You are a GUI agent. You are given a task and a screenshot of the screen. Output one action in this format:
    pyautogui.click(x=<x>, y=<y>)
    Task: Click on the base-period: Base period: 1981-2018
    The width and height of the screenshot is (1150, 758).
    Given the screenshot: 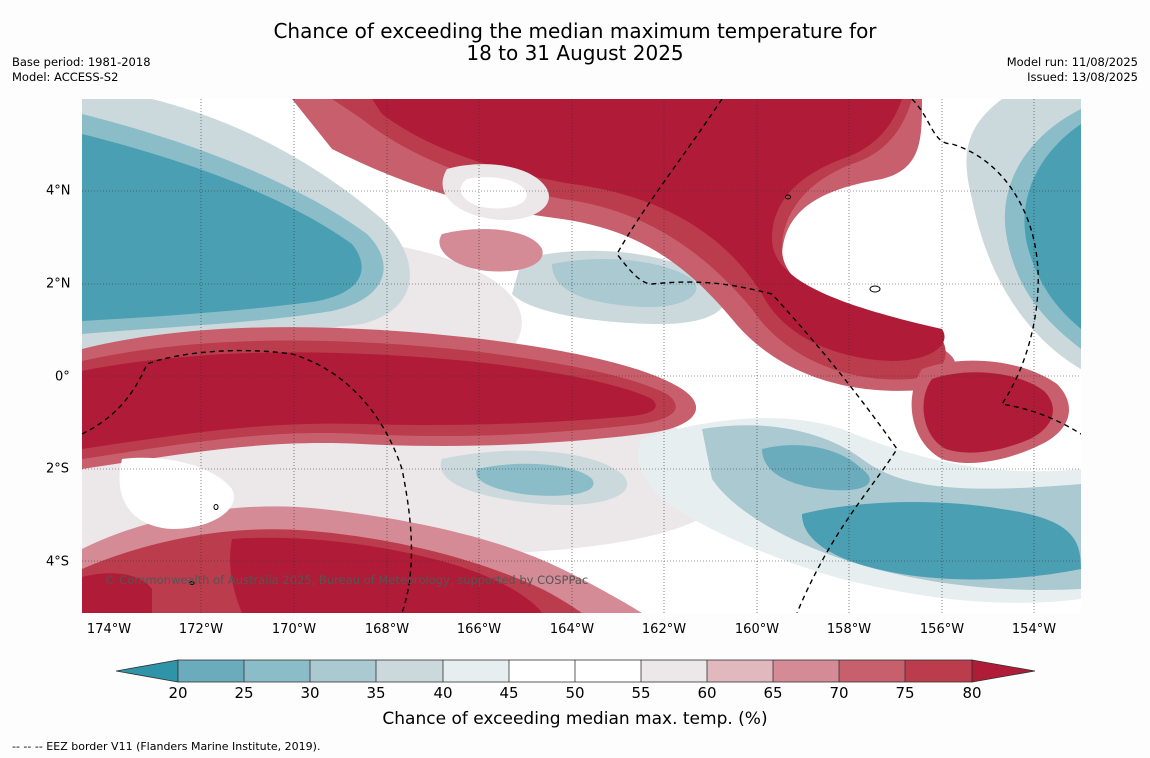 What is the action you would take?
    pyautogui.click(x=81, y=62)
    